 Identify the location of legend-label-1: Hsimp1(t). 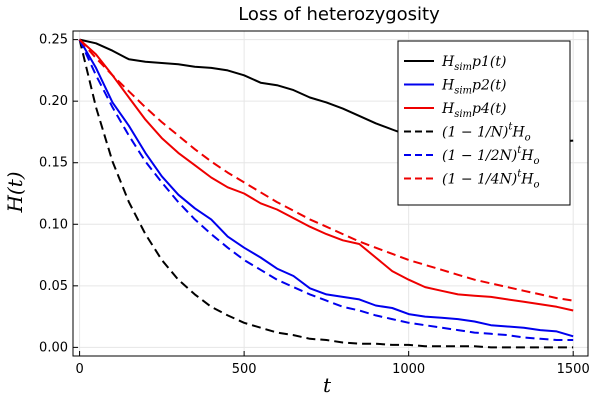
(473, 63).